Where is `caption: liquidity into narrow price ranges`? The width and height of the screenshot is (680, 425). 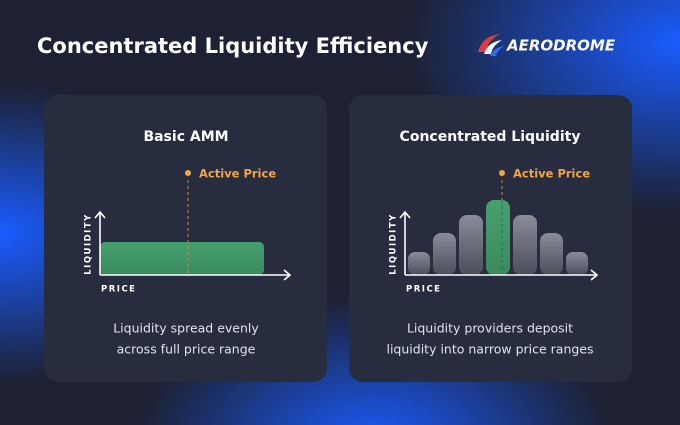 caption: liquidity into narrow price ranges is located at coordinates (489, 349).